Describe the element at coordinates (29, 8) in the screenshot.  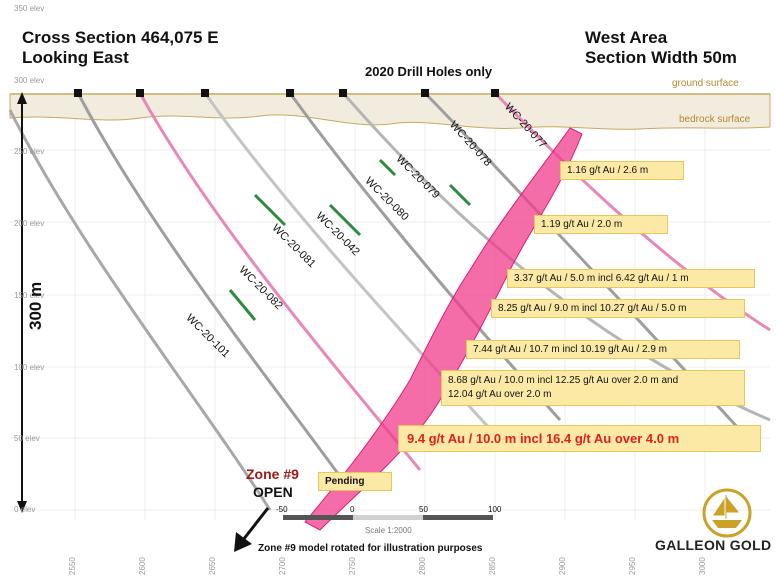
I see `elev-label: 350 elev` at that location.